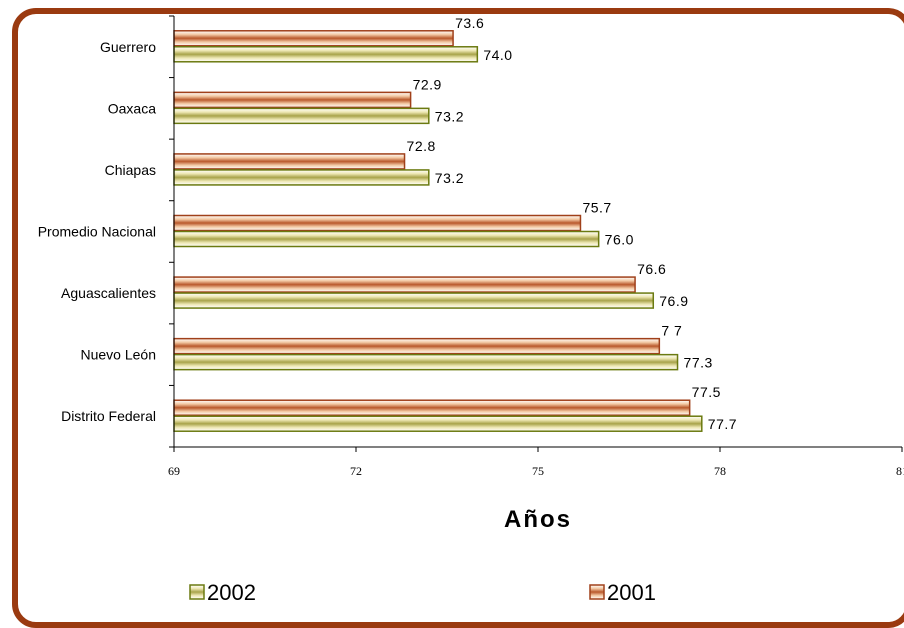 This screenshot has width=904, height=628. What do you see at coordinates (289, 161) in the screenshot?
I see `bar-2001-chiapas` at bounding box center [289, 161].